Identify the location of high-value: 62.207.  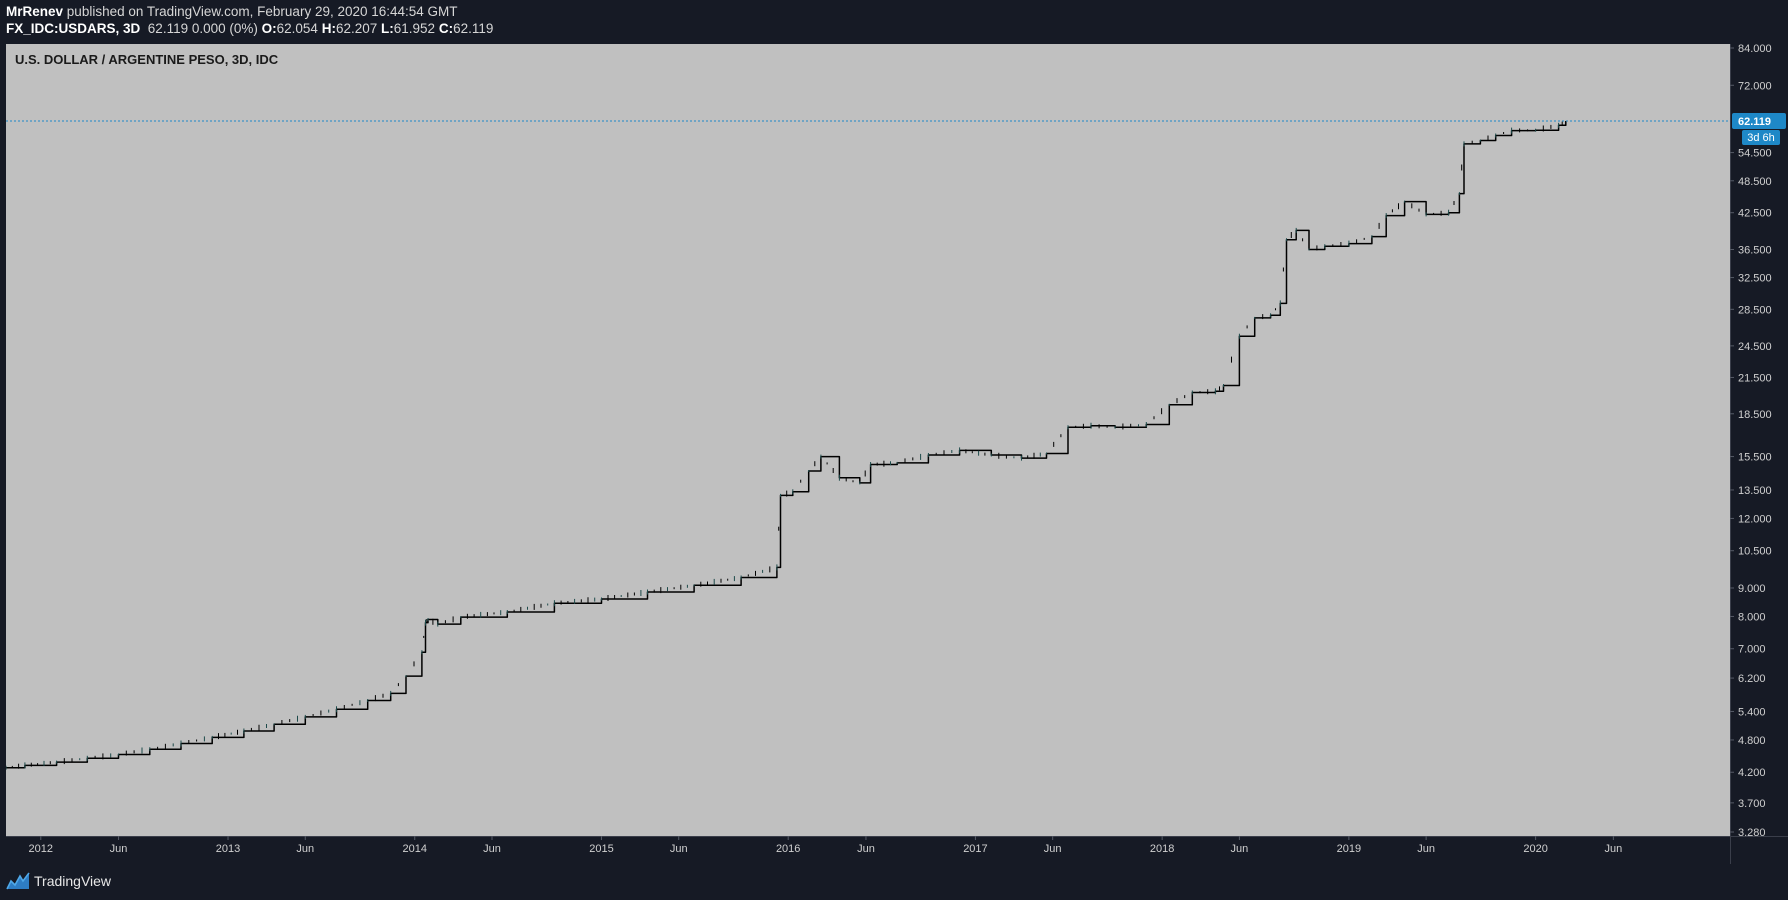
(356, 28).